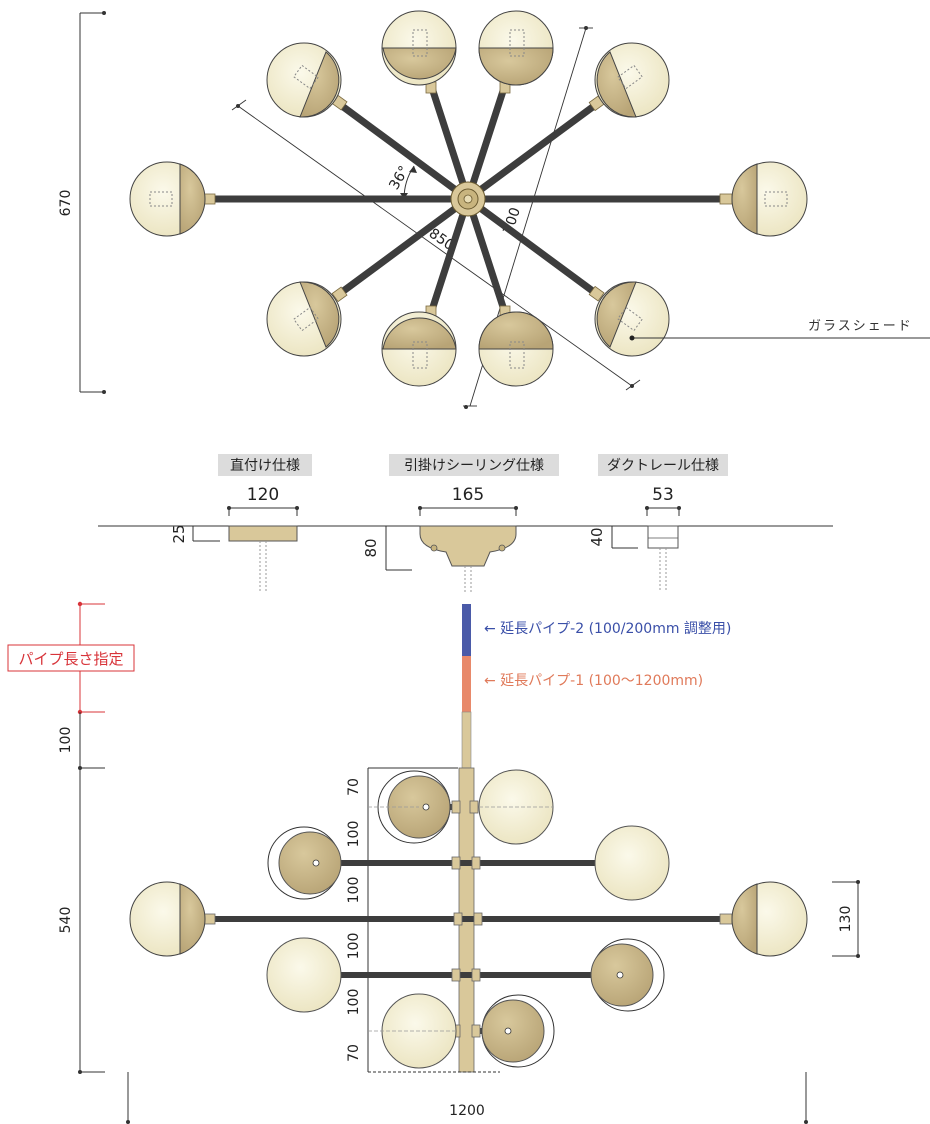  I want to click on mount-ceiling-title-bg, so click(474, 465).